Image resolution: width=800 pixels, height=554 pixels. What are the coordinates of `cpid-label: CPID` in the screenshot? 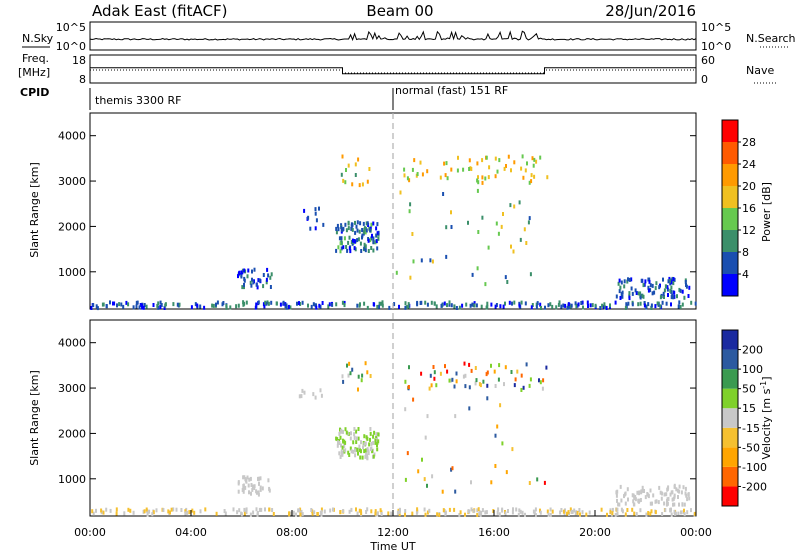 It's located at (34, 92).